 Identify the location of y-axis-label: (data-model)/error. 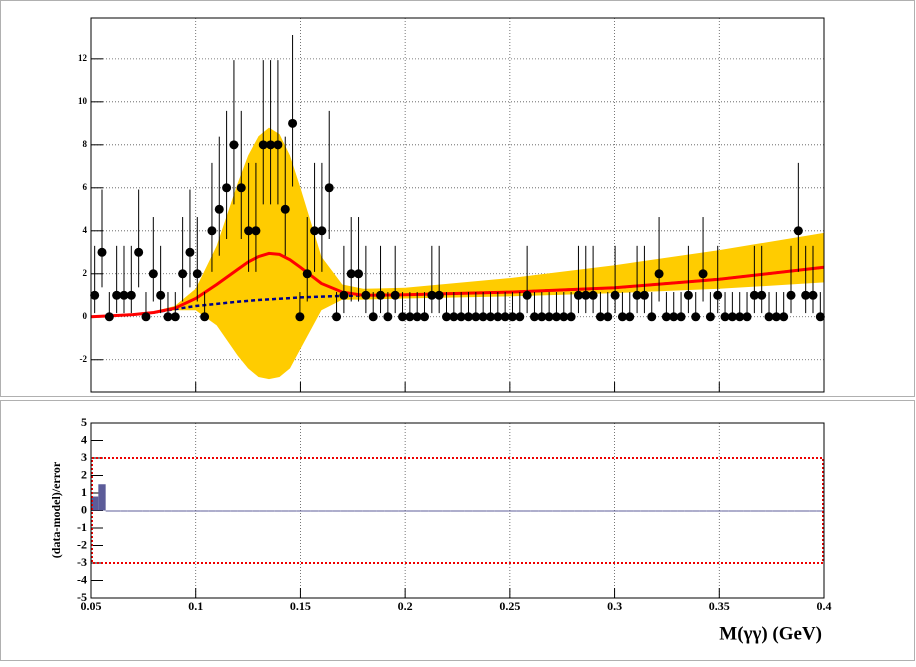
(56, 509).